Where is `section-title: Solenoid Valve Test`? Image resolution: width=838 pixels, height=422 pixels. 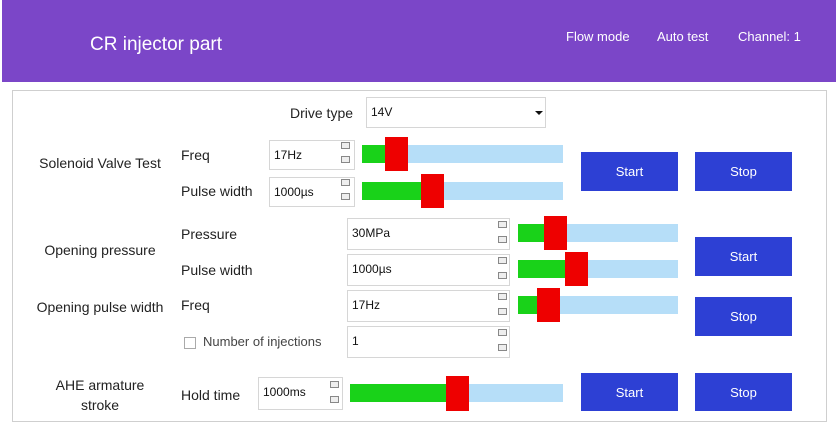 section-title: Solenoid Valve Test is located at coordinates (100, 163).